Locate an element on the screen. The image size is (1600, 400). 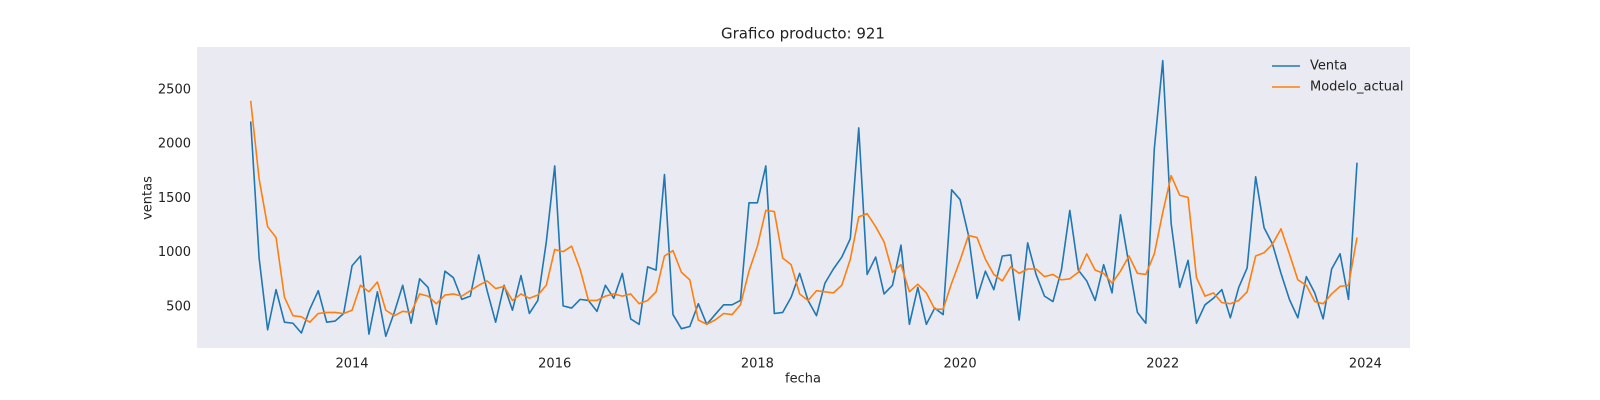
x-tick-label: 2014 is located at coordinates (351, 364).